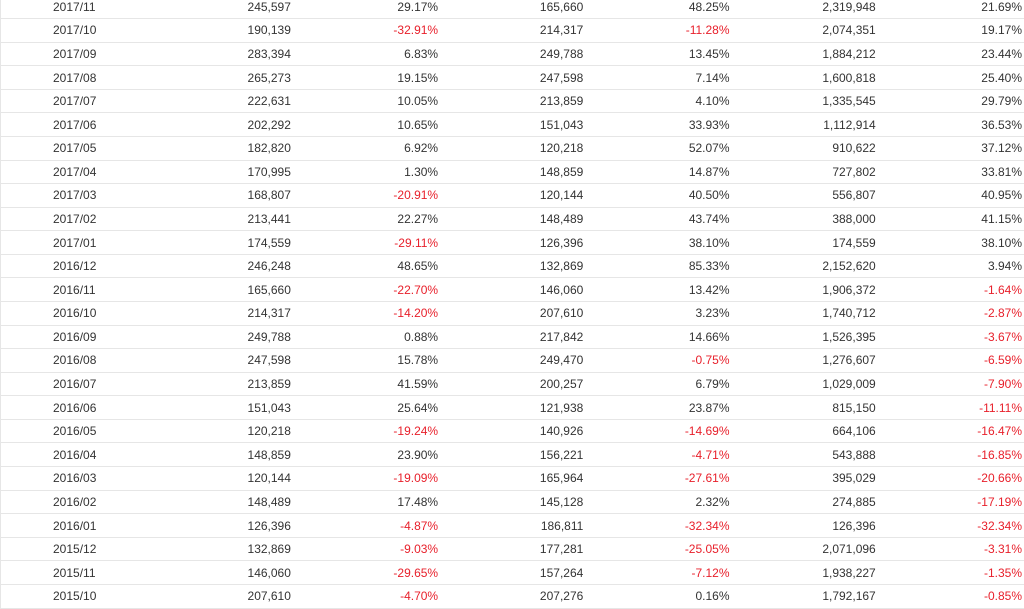 The image size is (1024, 609). I want to click on percent-2-cell: 13.45%, so click(656, 54).